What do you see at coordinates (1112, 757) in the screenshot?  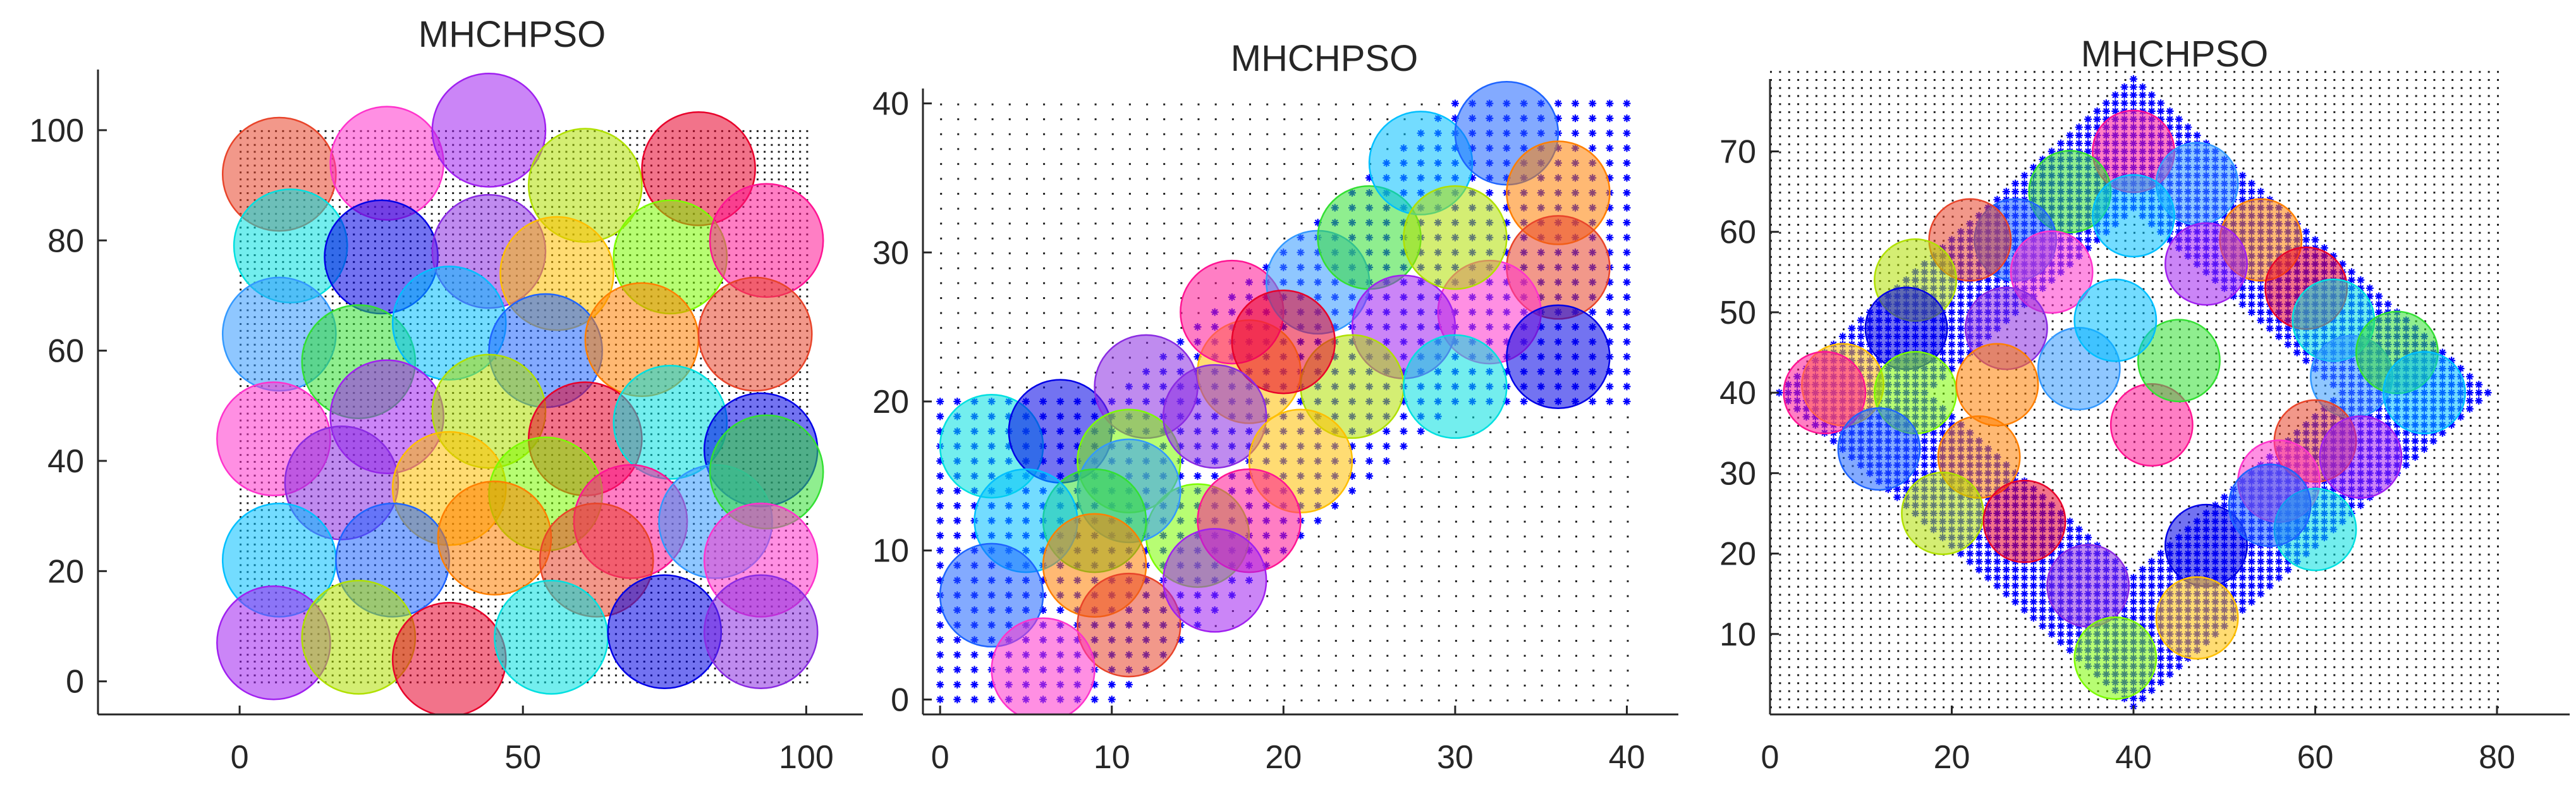 I see `x-tick-label: 10` at bounding box center [1112, 757].